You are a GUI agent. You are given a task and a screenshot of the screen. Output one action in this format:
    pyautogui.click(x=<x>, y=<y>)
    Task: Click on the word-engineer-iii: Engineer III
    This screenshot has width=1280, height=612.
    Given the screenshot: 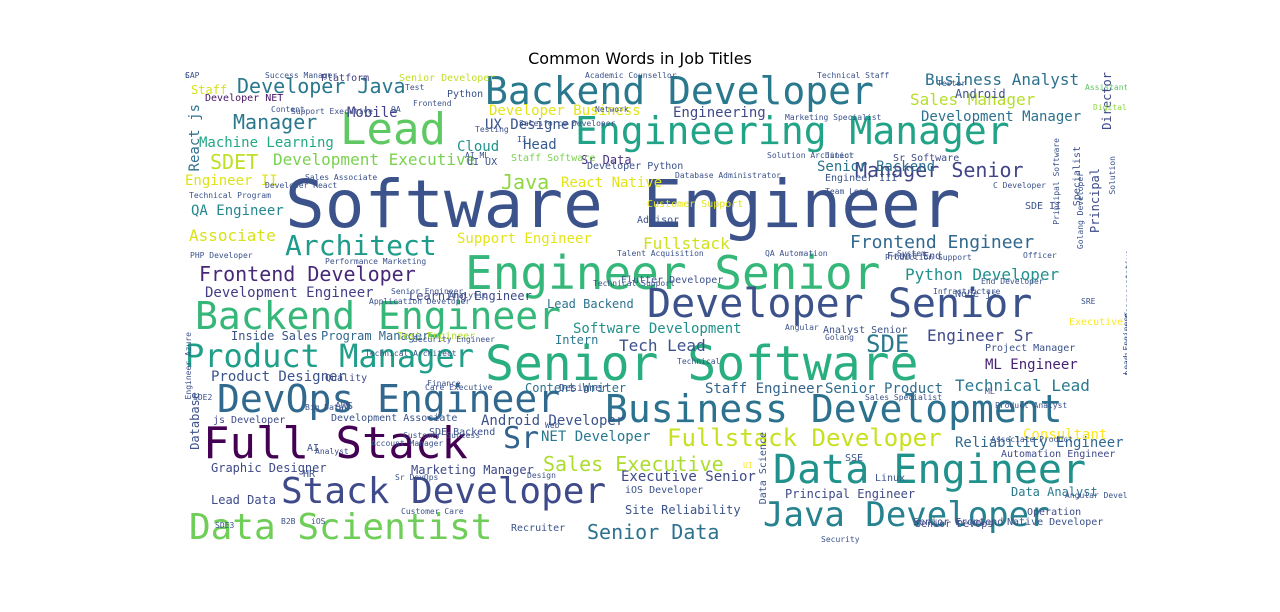 What is the action you would take?
    pyautogui.click(x=861, y=178)
    